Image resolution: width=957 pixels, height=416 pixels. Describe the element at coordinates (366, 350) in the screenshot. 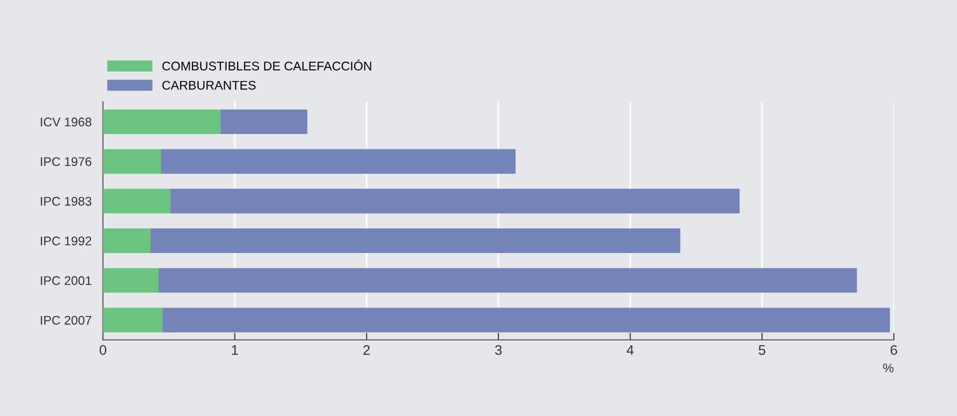

I see `x-tick-label: 2` at that location.